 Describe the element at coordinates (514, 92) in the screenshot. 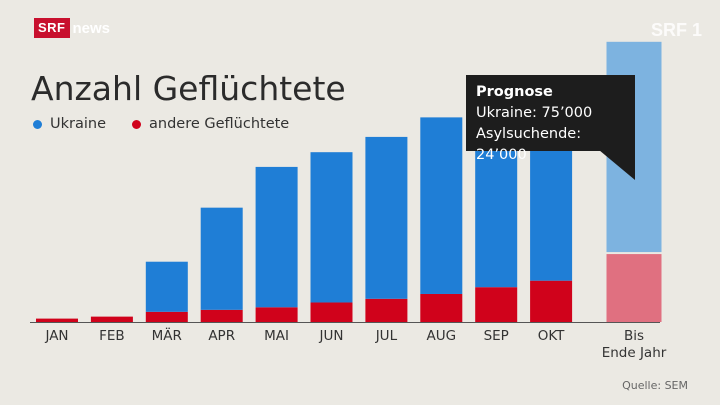

I see `tooltip-title: Prognose` at that location.